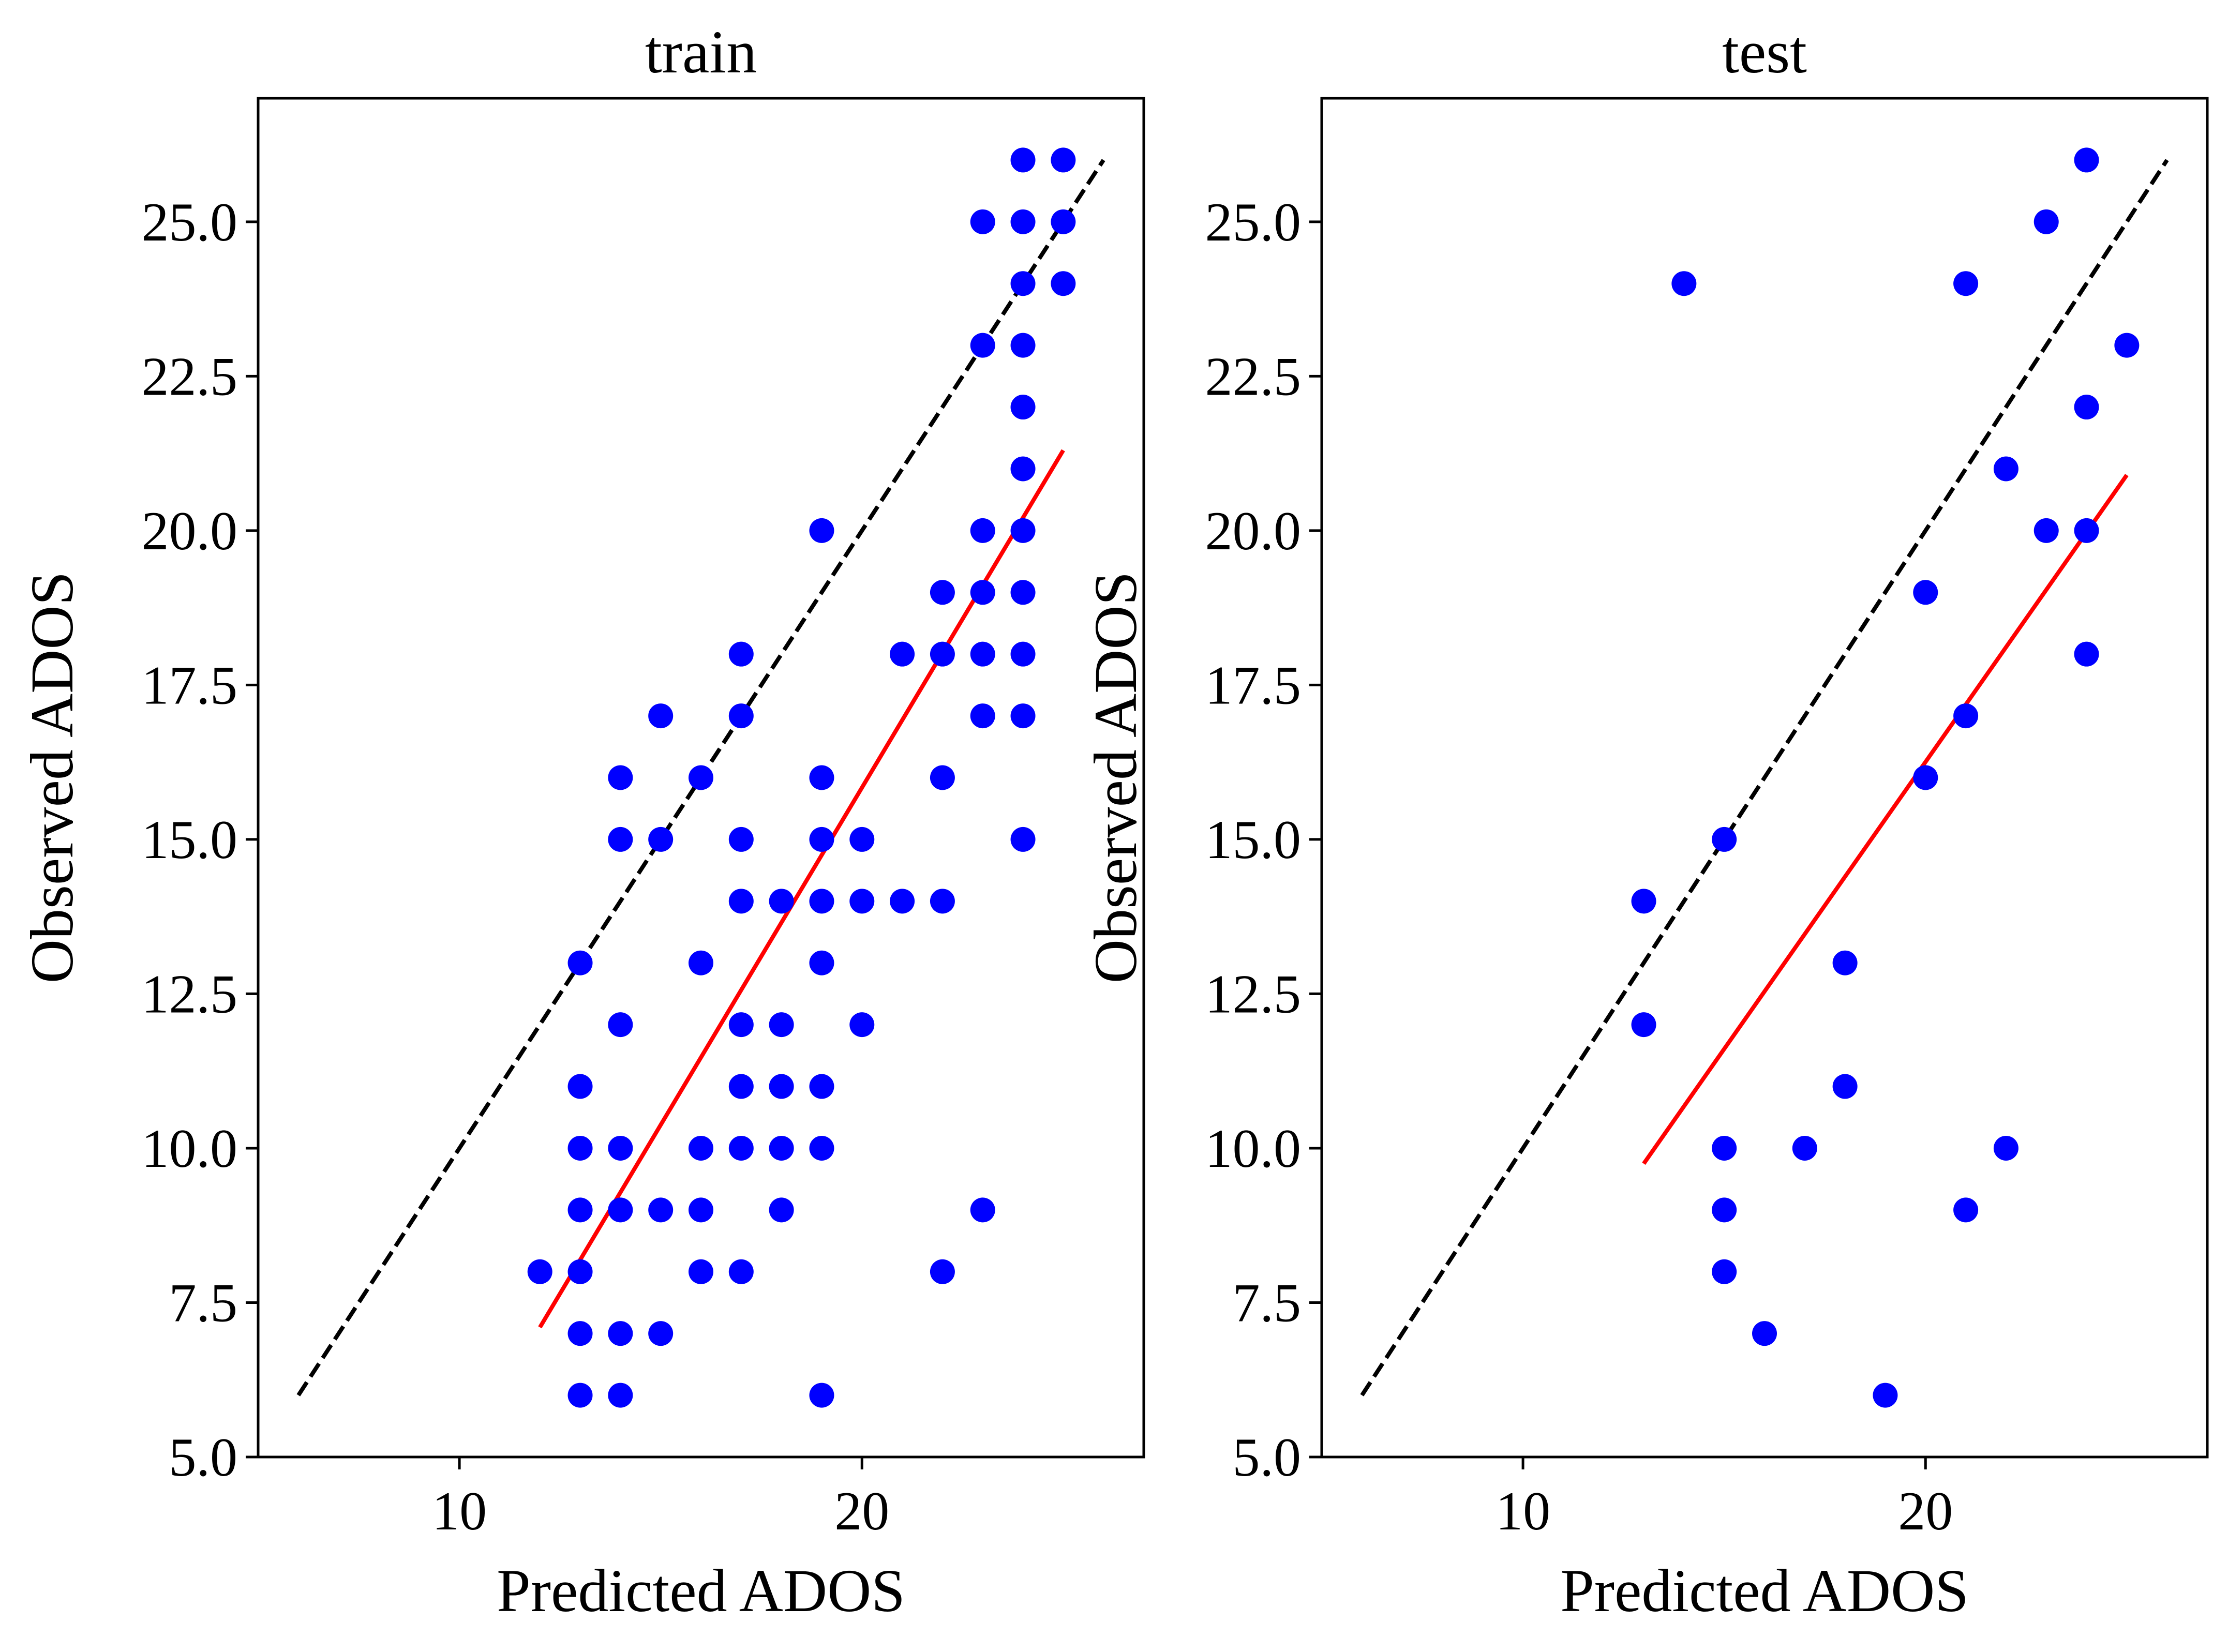 This screenshot has height=1652, width=2228. I want to click on test-x-tick-label: 10, so click(1523, 1511).